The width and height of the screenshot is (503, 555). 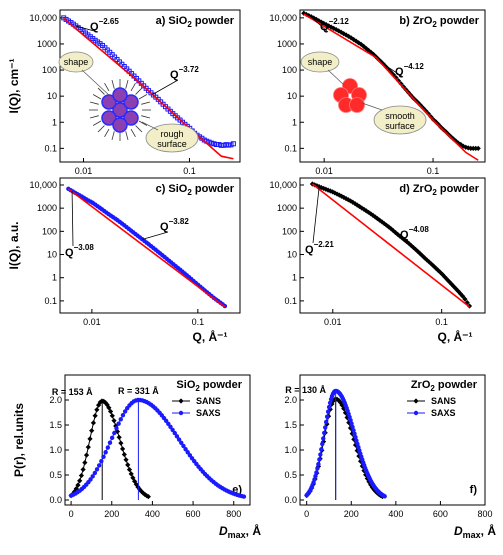 I want to click on y-tick-label: 0.1, so click(x=50, y=301).